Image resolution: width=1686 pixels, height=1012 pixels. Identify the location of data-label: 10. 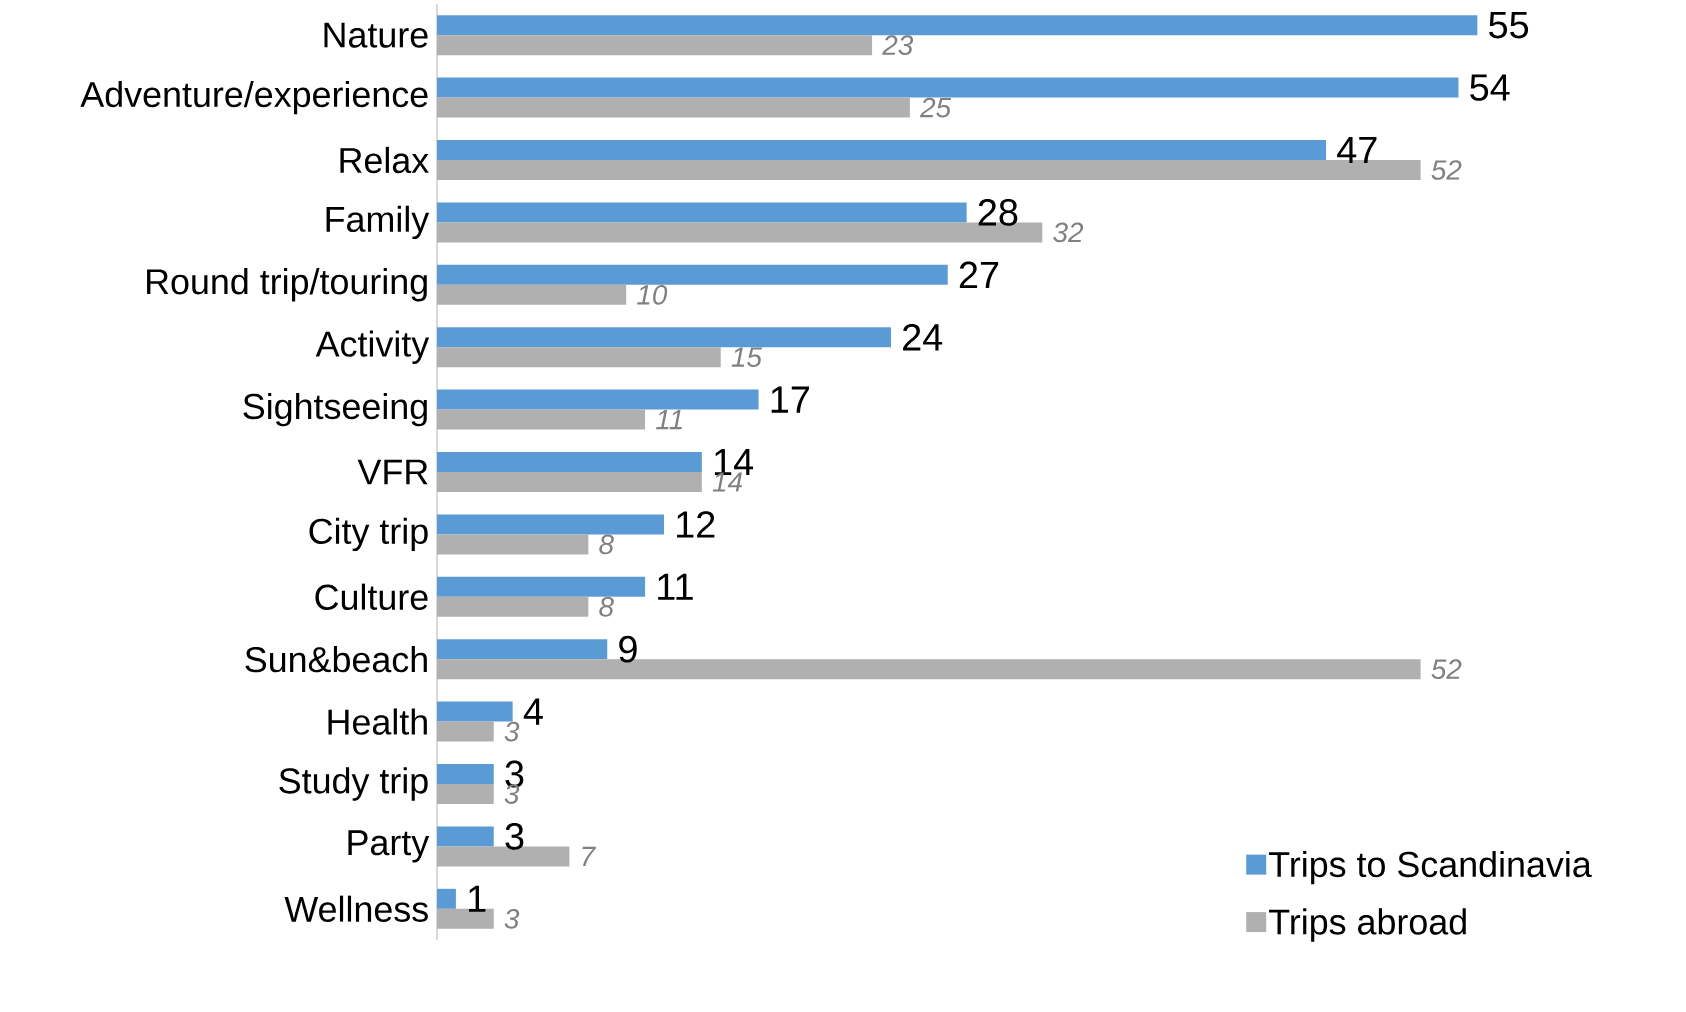
(652, 294).